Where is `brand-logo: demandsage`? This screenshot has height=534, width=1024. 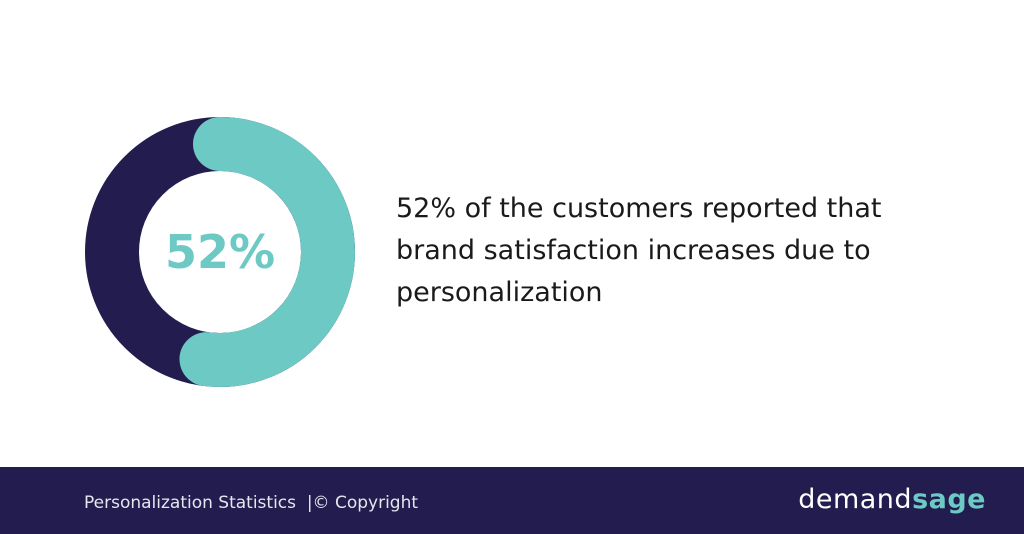
brand-logo: demandsage is located at coordinates (892, 499).